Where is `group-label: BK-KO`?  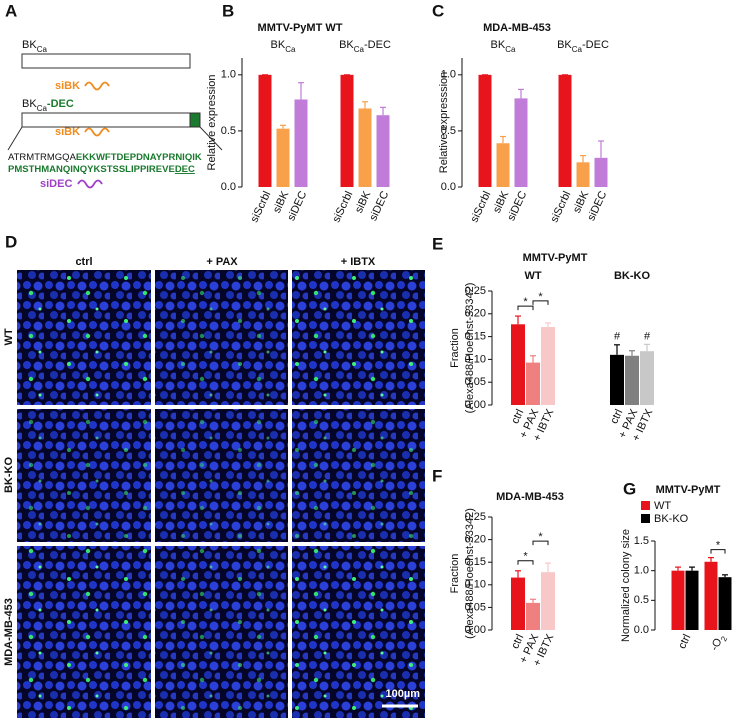
group-label: BK-KO is located at coordinates (632, 276).